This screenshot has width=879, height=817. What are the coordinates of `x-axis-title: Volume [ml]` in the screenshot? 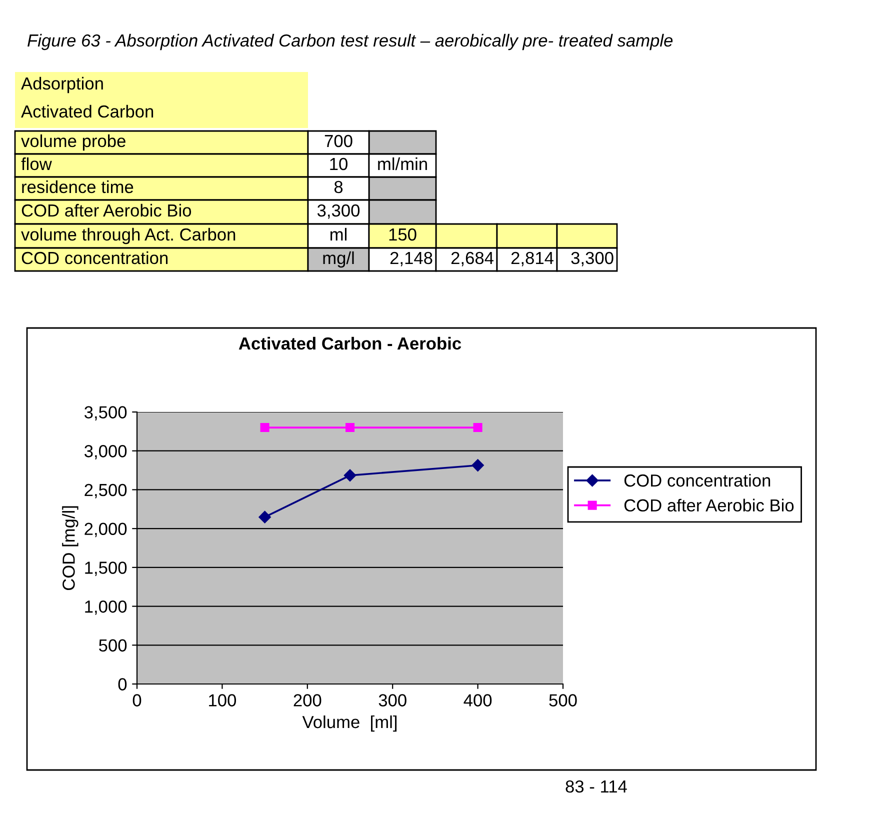 It's located at (349, 723).